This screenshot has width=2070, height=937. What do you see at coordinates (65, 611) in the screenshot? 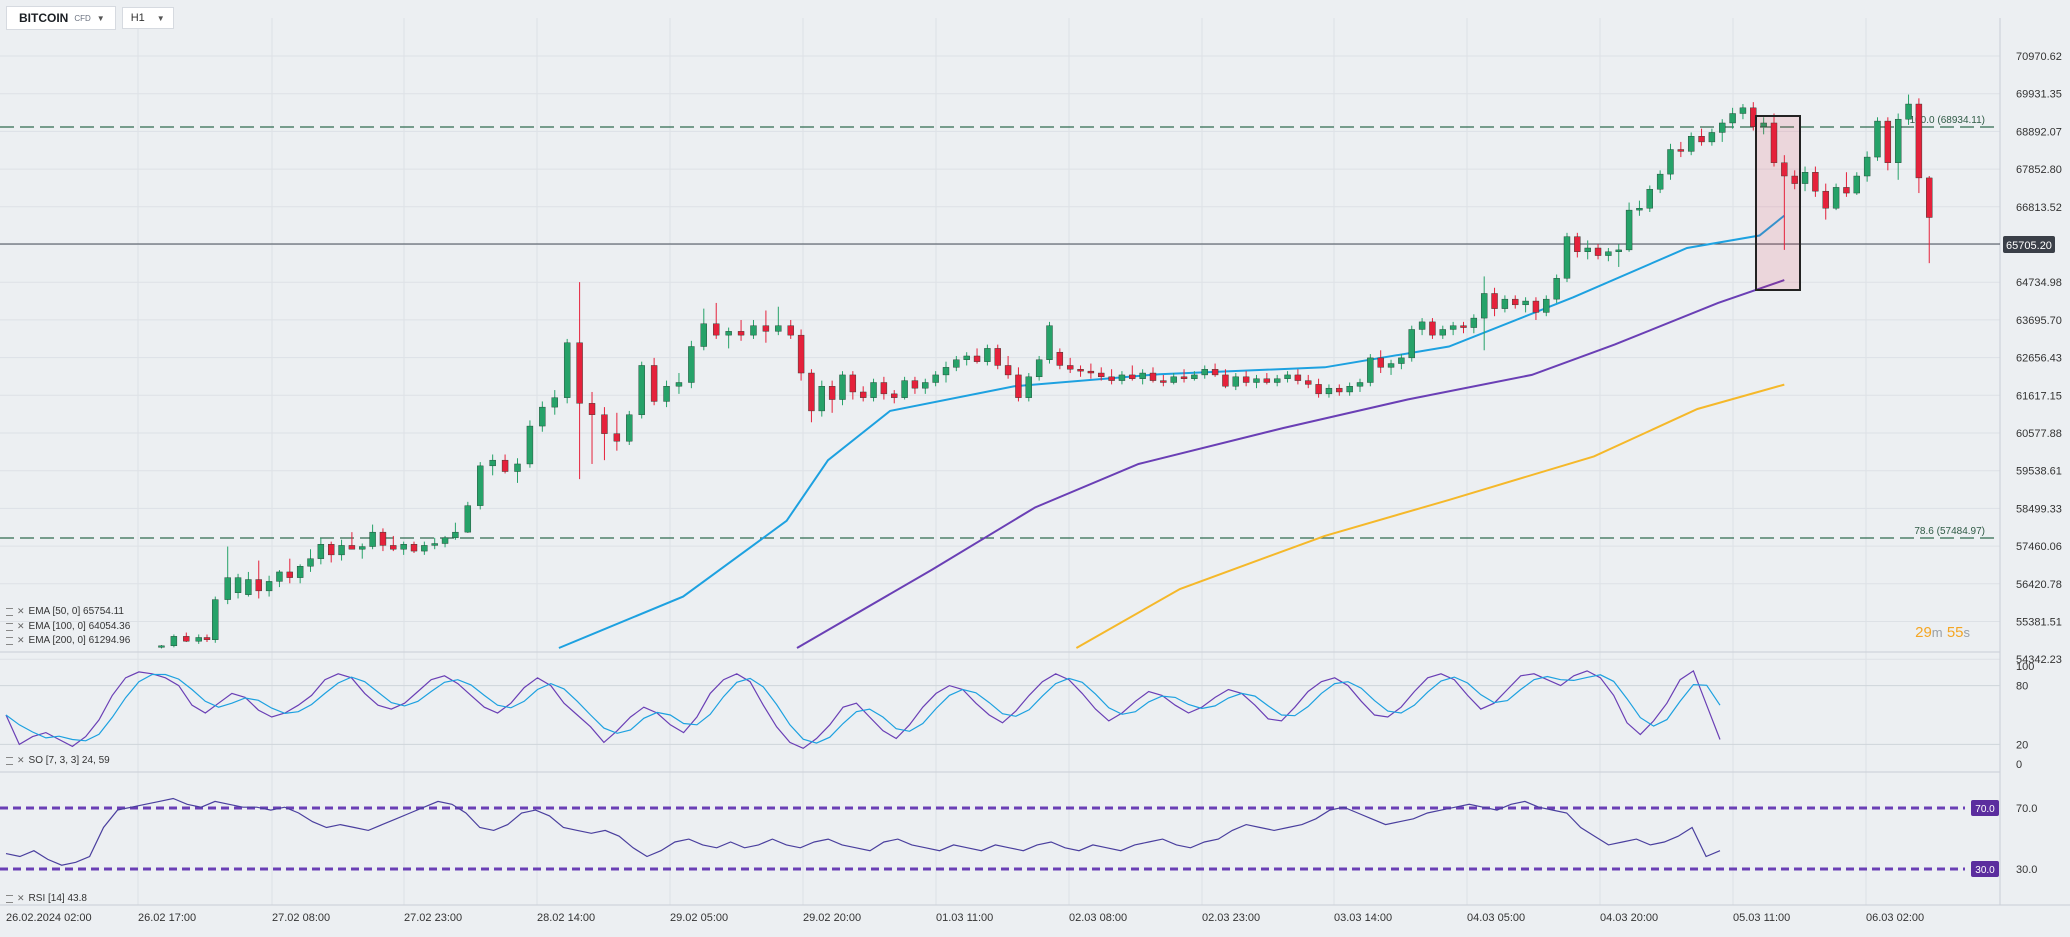
I see `legend-ema50: ✕ EMA [50, 0] 65754.11` at bounding box center [65, 611].